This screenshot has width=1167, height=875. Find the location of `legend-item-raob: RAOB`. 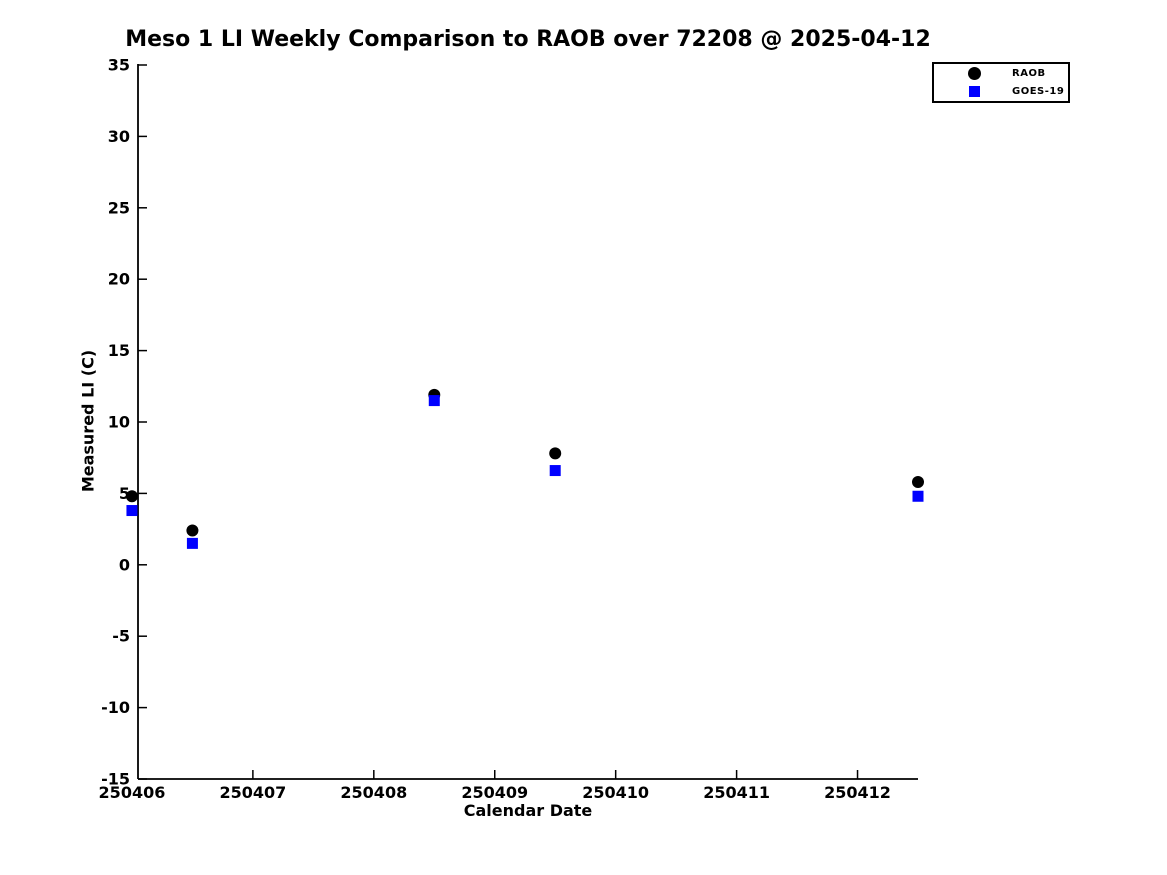

legend-item-raob: RAOB is located at coordinates (1017, 74).